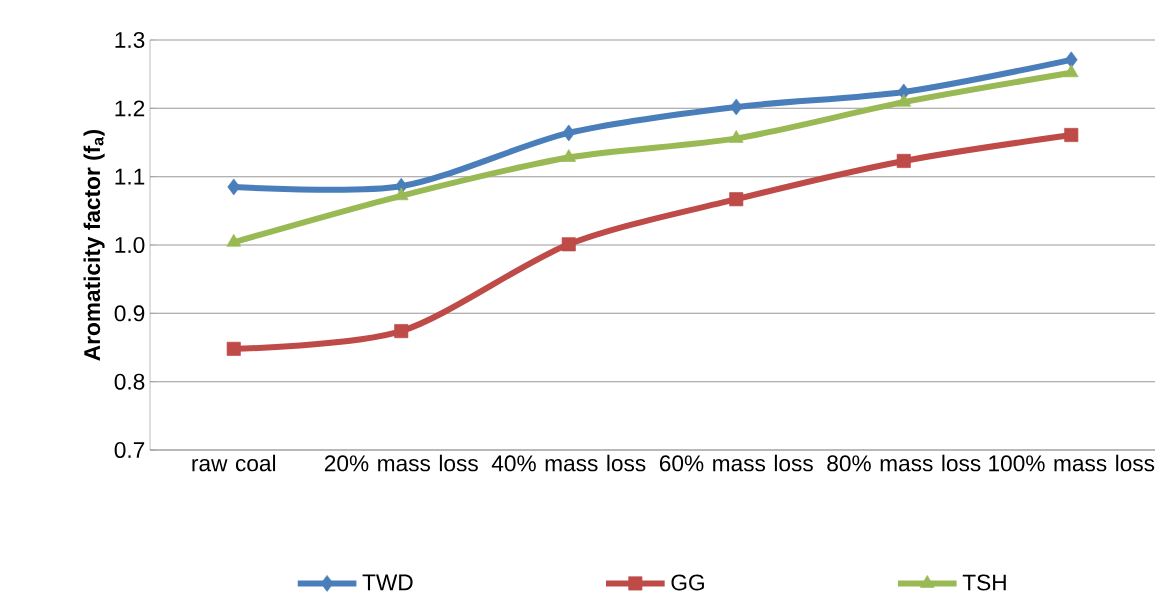 The width and height of the screenshot is (1173, 610). I want to click on y-tick-label: 1.0, so click(130, 245).